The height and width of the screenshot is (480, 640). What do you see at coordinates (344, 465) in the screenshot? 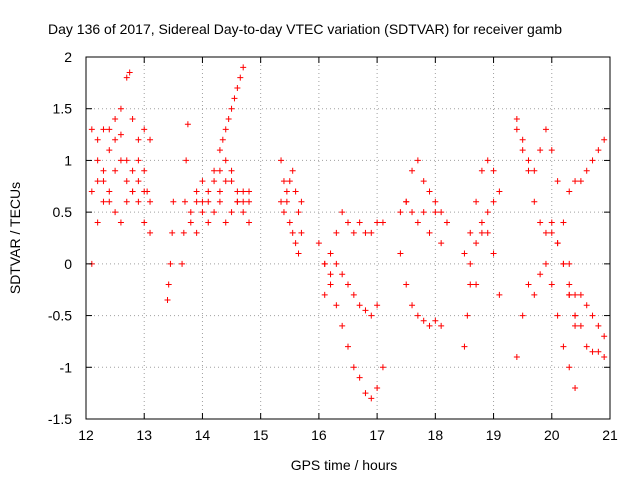
I see `x-axis-label: GPS time / hours` at bounding box center [344, 465].